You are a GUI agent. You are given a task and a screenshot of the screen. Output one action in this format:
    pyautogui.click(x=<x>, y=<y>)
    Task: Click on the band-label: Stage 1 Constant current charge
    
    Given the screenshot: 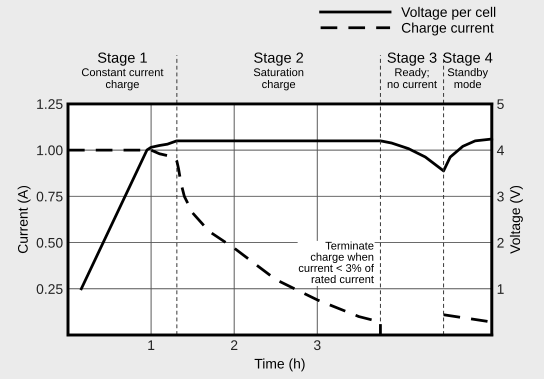 What is the action you would take?
    pyautogui.click(x=123, y=71)
    